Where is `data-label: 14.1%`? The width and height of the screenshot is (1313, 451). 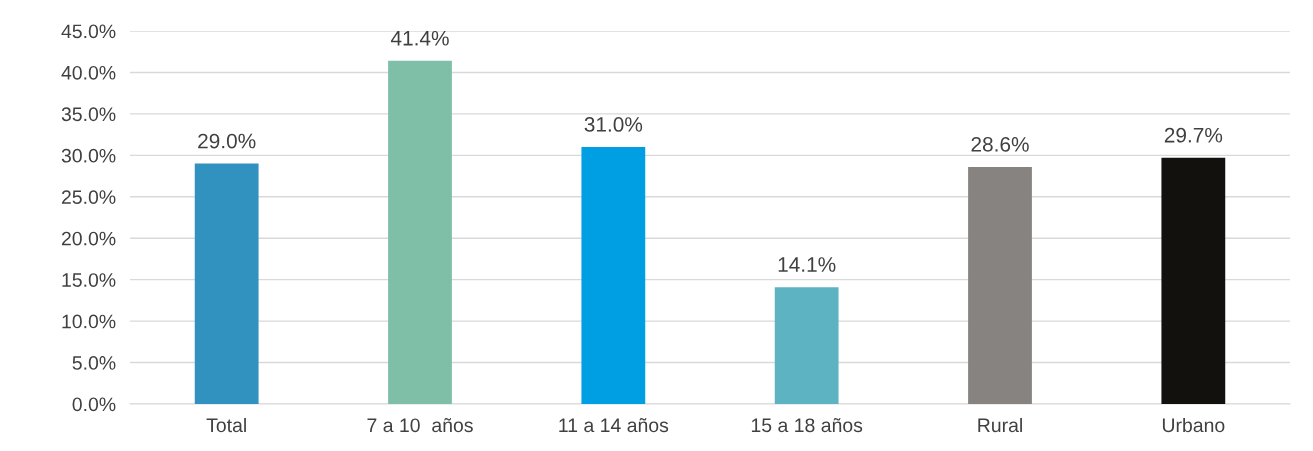 data-label: 14.1% is located at coordinates (807, 264).